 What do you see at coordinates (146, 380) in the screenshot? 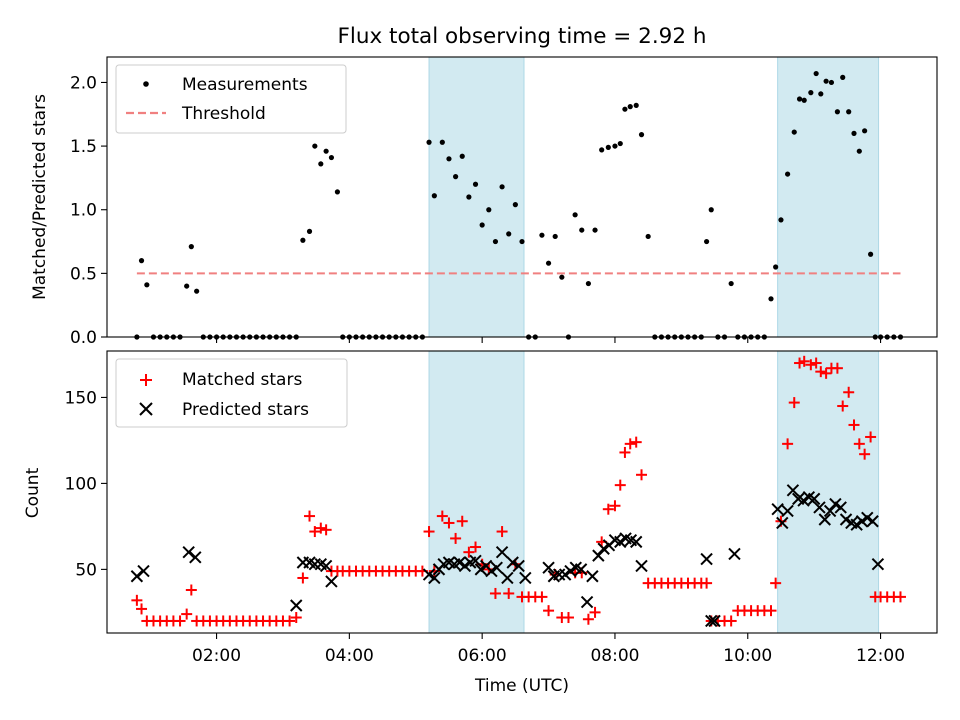
I see `legend-matched-marker` at bounding box center [146, 380].